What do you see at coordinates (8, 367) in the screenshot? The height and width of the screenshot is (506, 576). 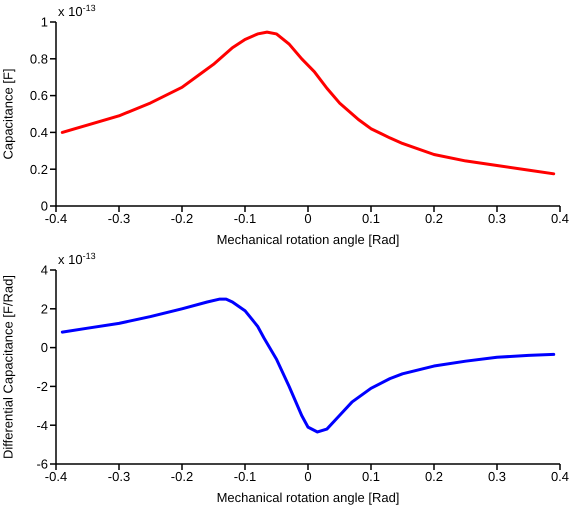 I see `y-axis-title: Differential Capacitance [F/Rad]` at bounding box center [8, 367].